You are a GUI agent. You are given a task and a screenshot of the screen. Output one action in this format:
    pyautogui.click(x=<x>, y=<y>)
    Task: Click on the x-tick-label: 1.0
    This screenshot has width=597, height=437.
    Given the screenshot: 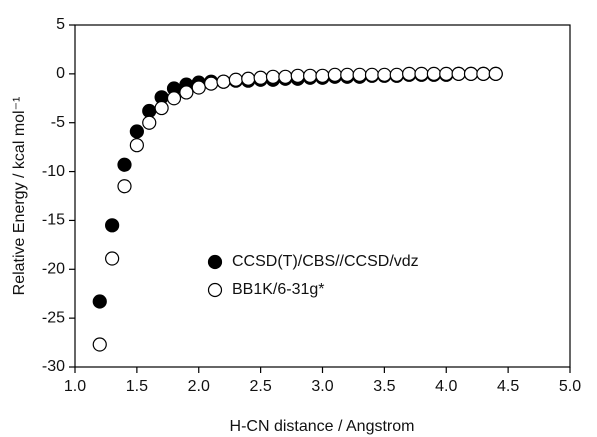 What is the action you would take?
    pyautogui.click(x=75, y=386)
    